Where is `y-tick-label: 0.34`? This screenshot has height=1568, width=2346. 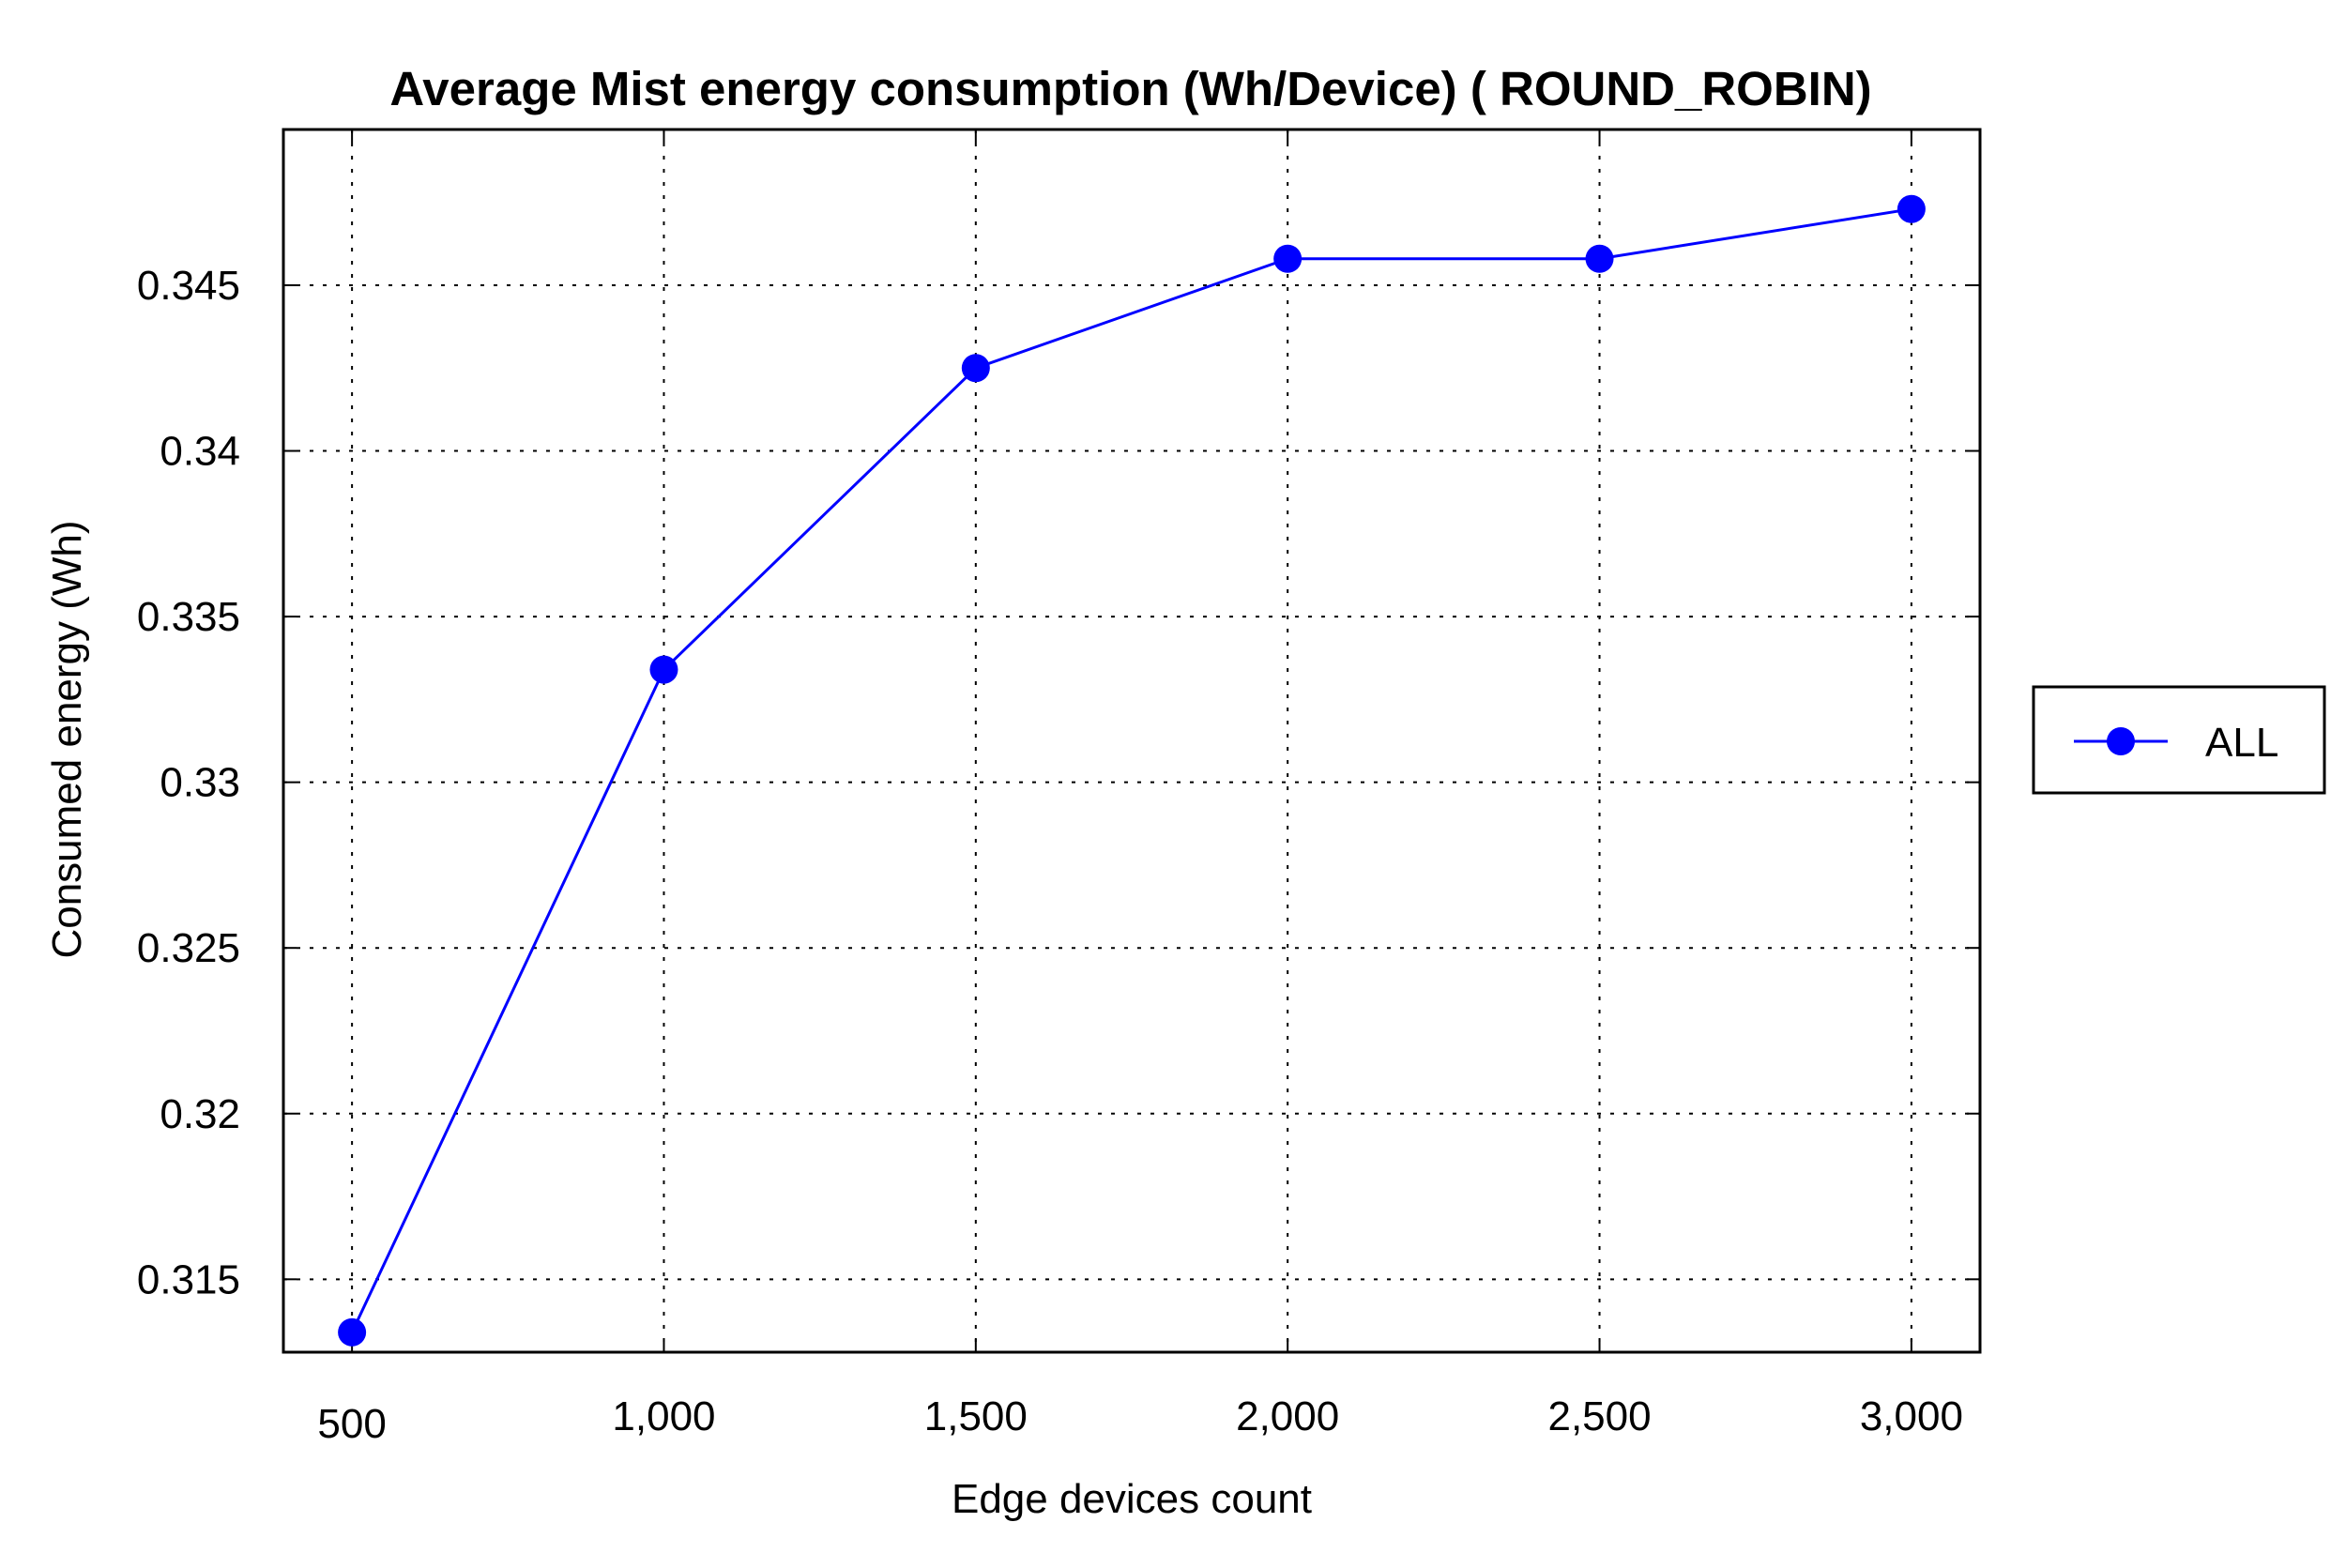
y-tick-label: 0.34 is located at coordinates (200, 452).